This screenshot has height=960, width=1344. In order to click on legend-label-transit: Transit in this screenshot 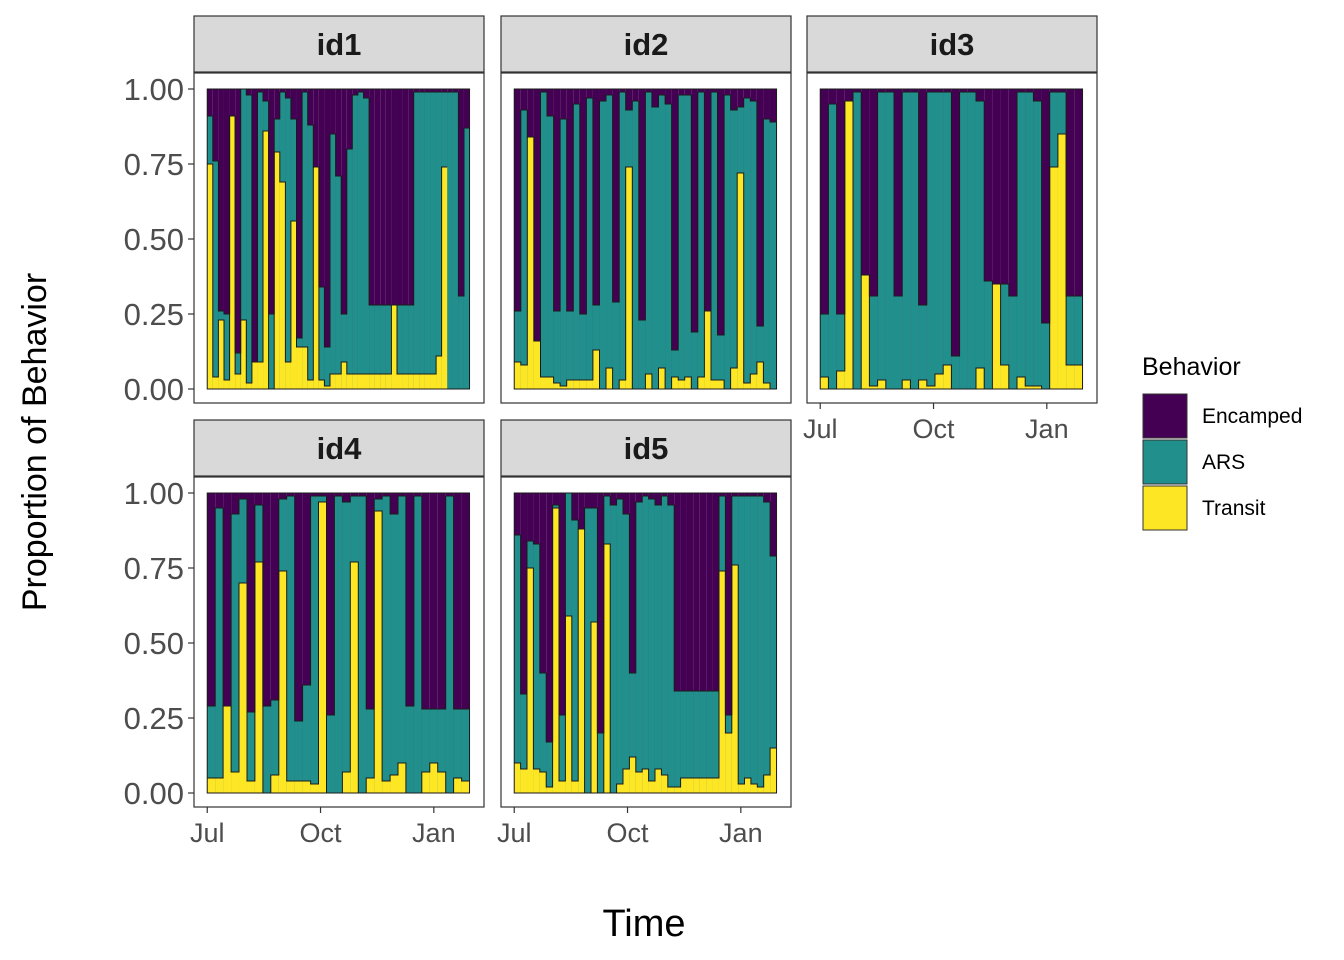, I will do `click(1234, 508)`.